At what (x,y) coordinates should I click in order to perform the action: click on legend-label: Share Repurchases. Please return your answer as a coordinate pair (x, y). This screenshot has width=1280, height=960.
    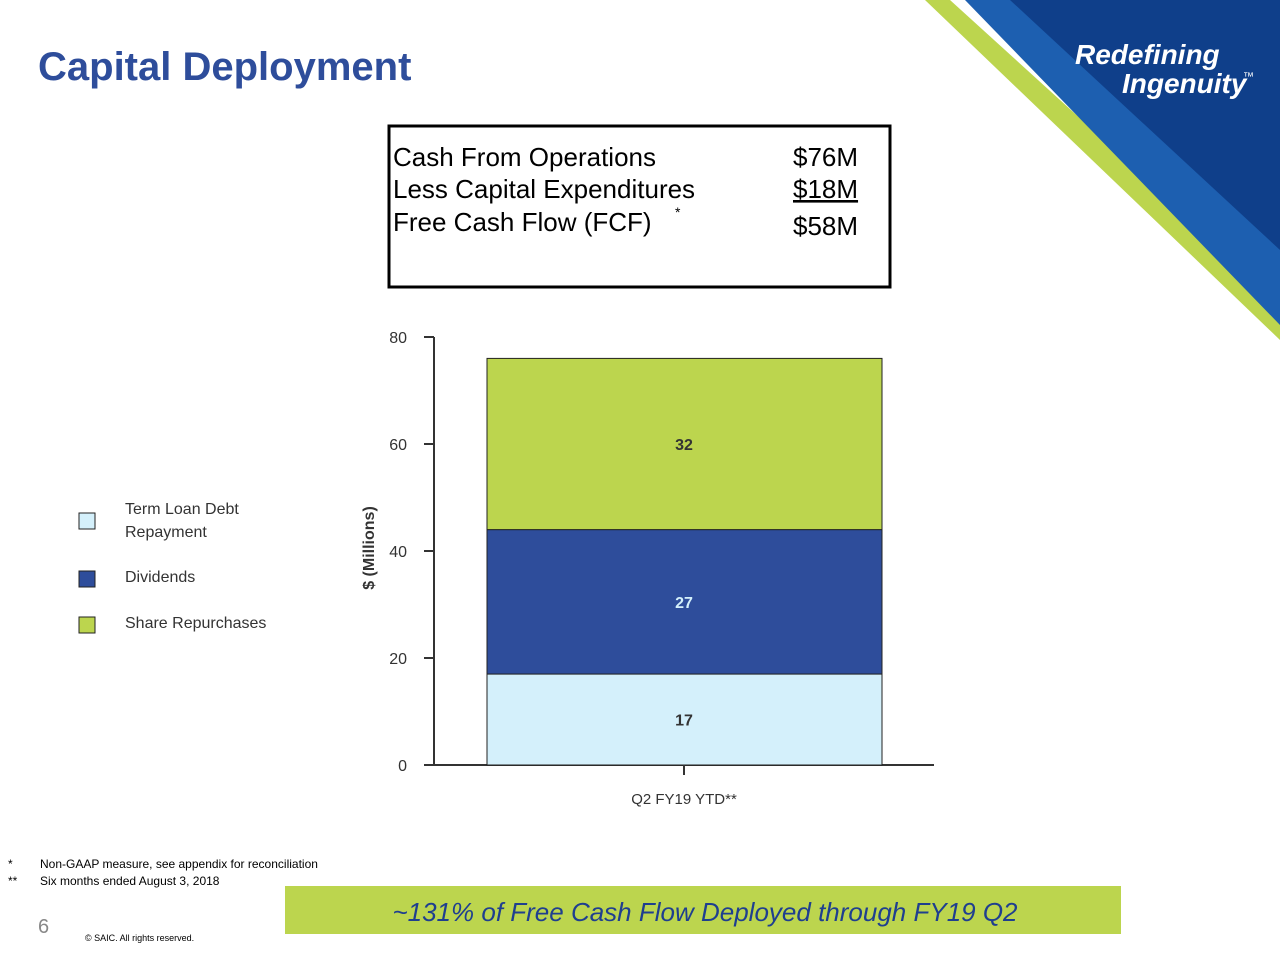
    Looking at the image, I should click on (196, 623).